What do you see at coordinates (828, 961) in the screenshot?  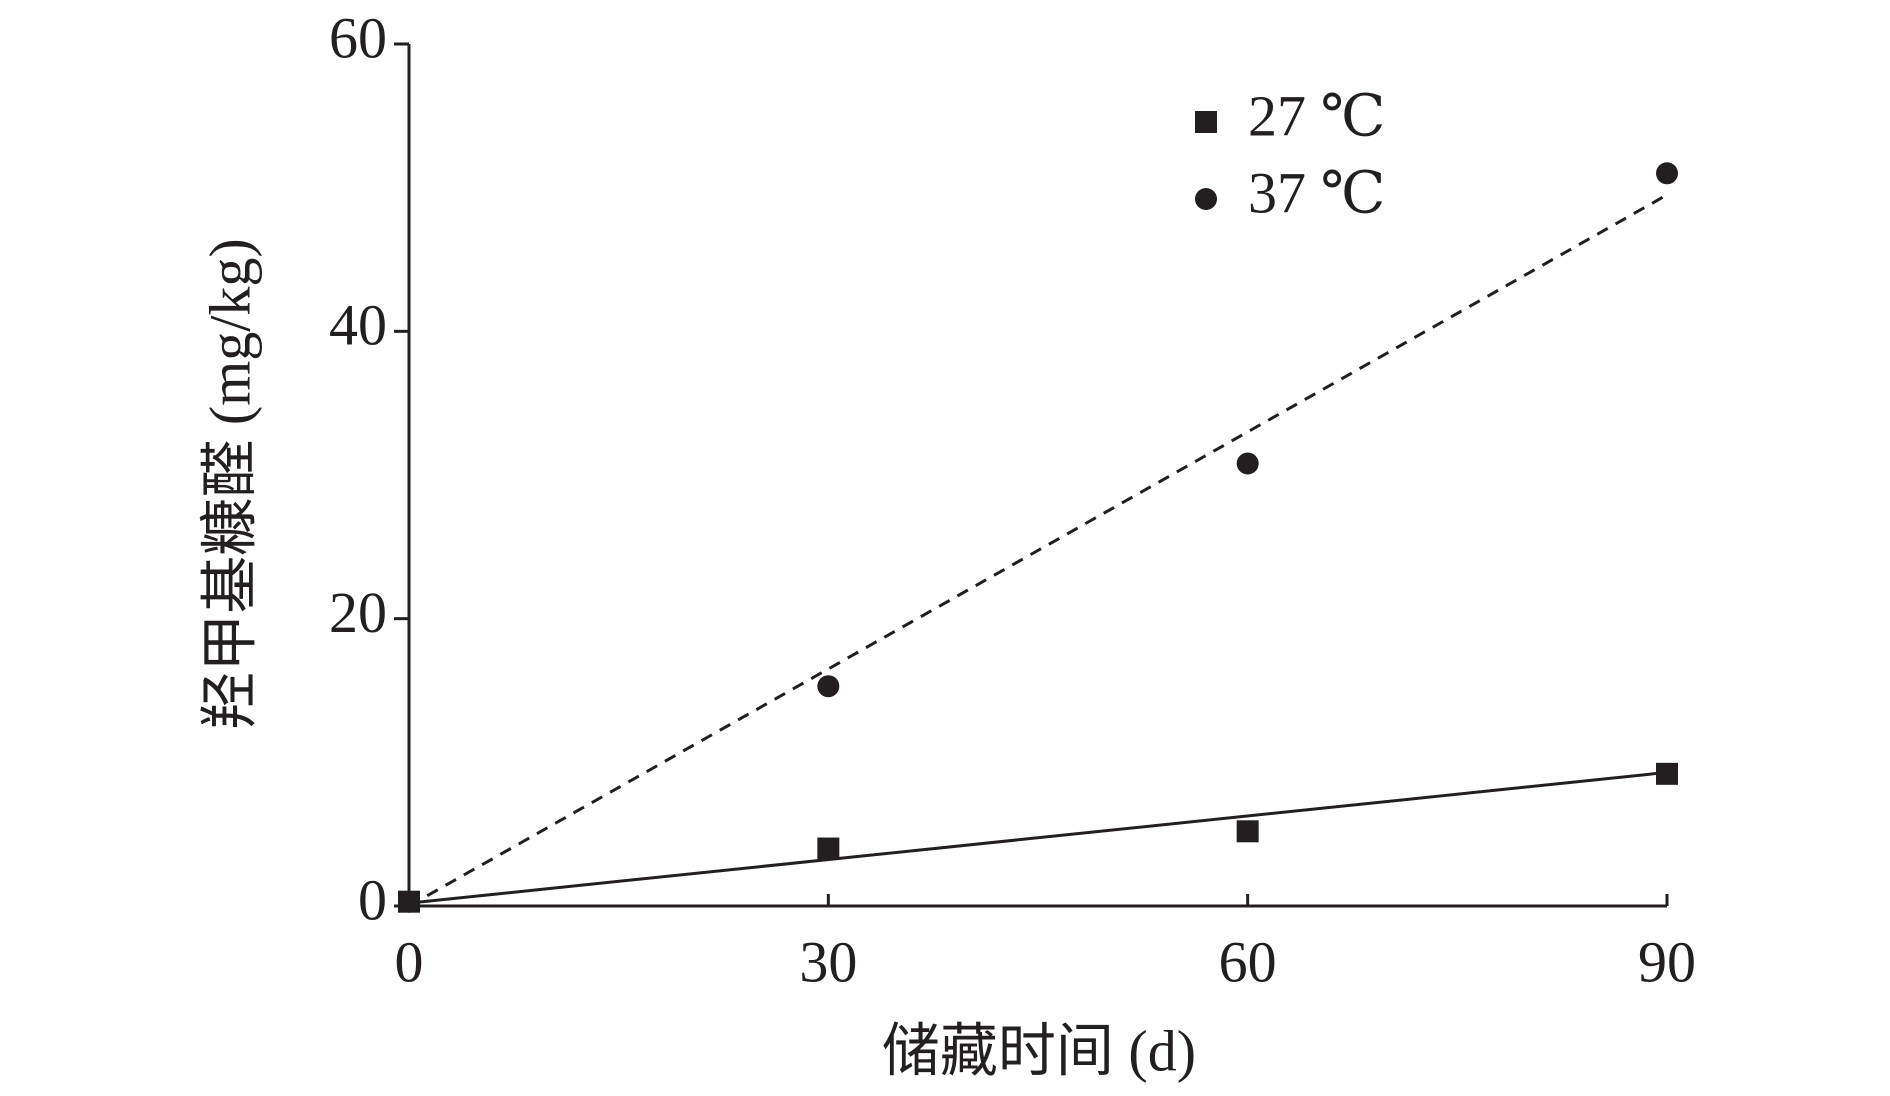 I see `x-tick-label: 30` at bounding box center [828, 961].